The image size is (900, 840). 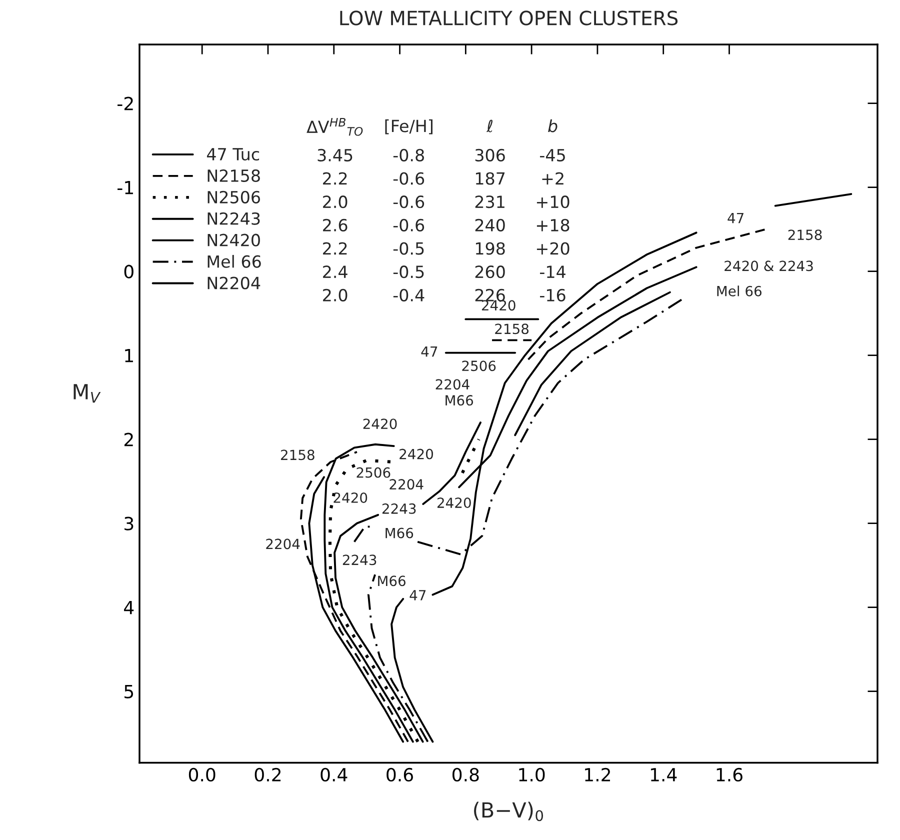 What do you see at coordinates (408, 126) in the screenshot?
I see `annotation: [Fe/H]` at bounding box center [408, 126].